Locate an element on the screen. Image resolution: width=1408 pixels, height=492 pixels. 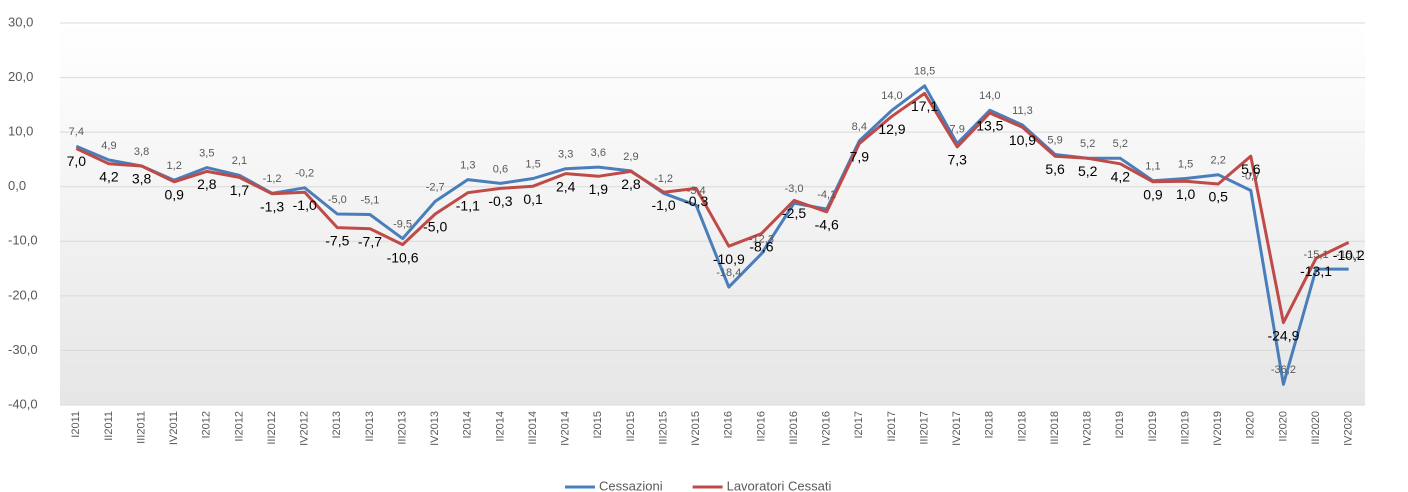
data-label: -7,7 is located at coordinates (370, 241).